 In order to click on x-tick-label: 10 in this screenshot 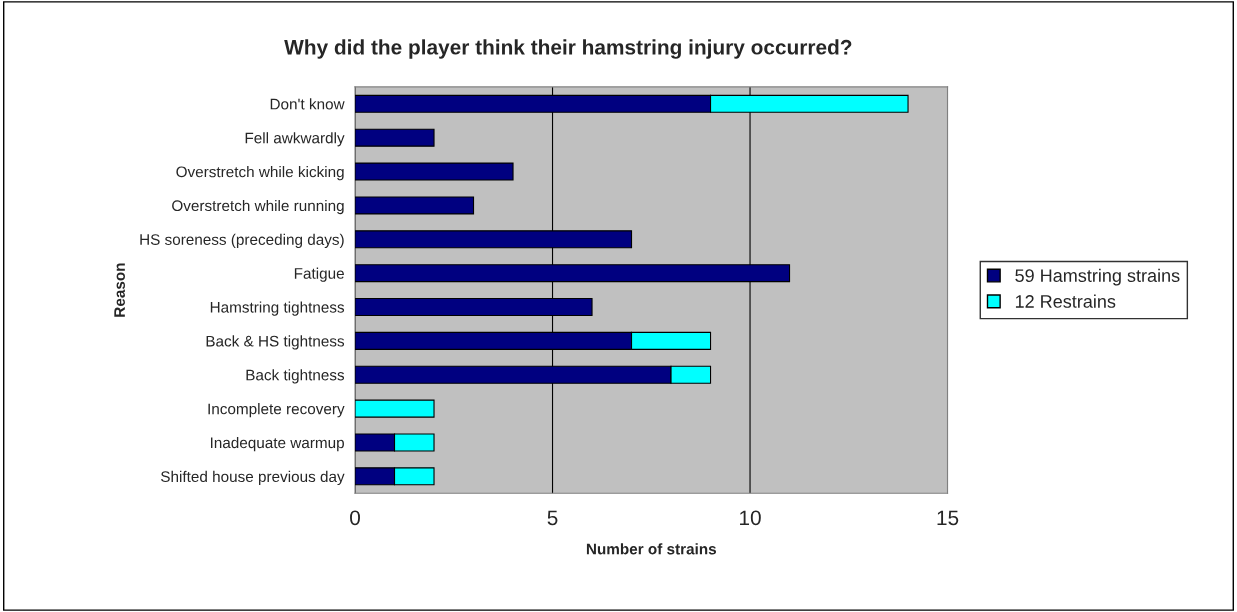, I will do `click(750, 518)`.